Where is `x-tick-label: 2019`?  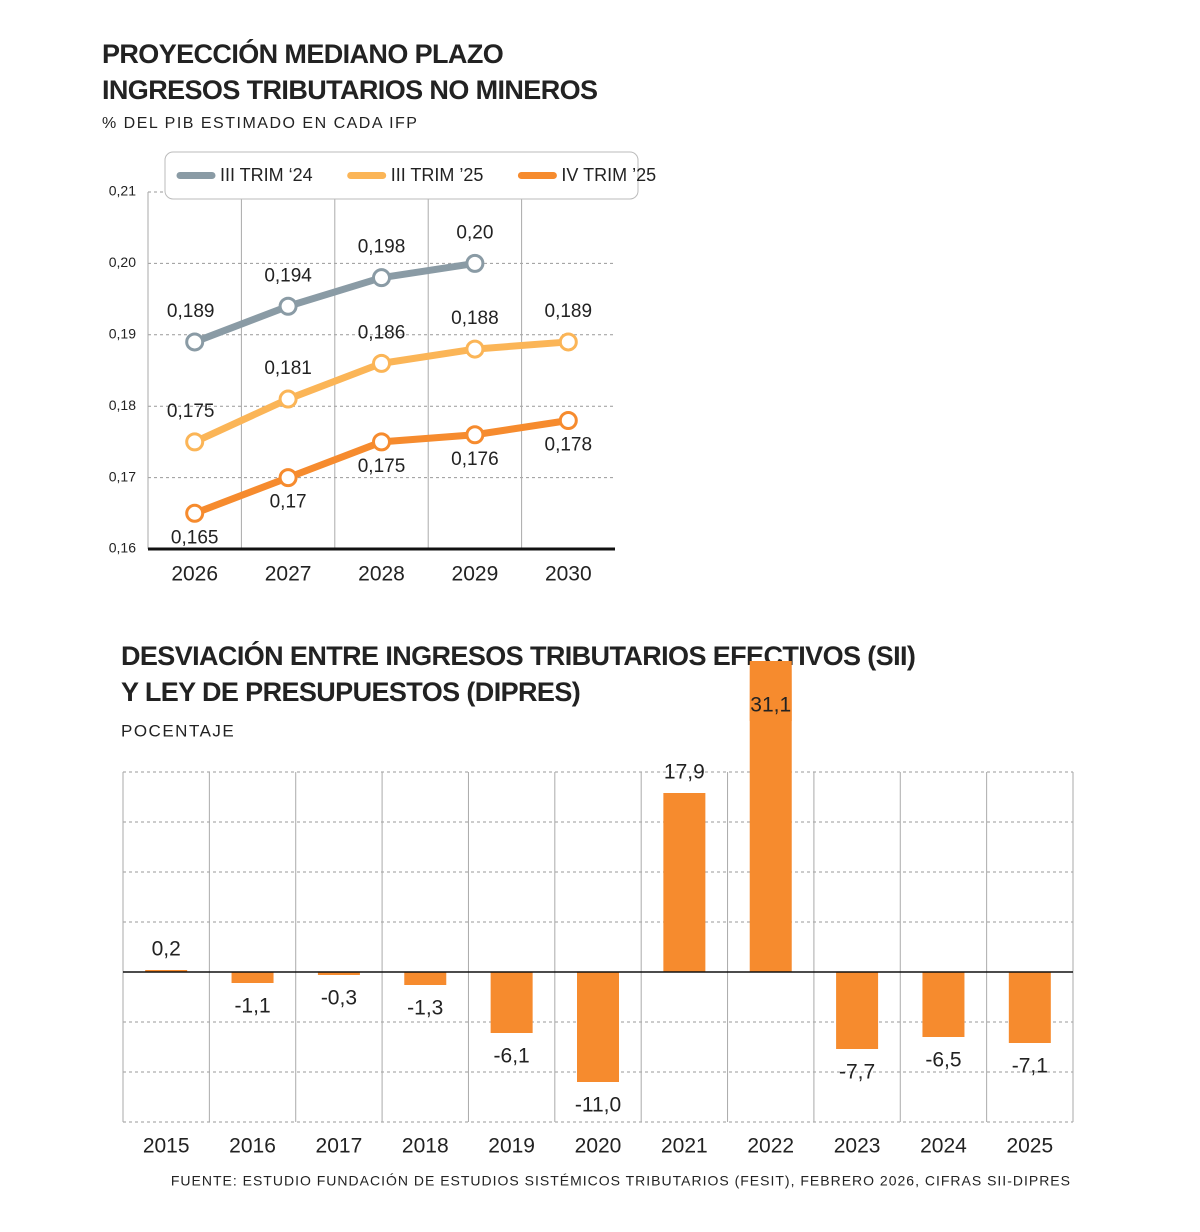 x-tick-label: 2019 is located at coordinates (511, 1146).